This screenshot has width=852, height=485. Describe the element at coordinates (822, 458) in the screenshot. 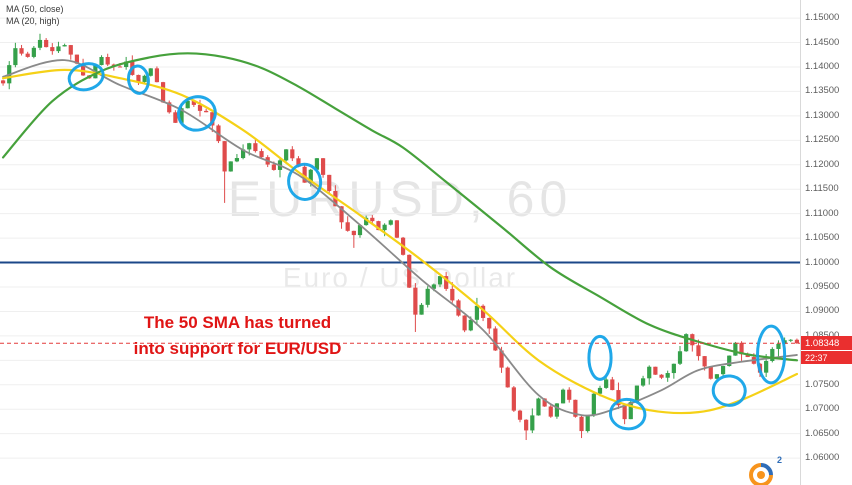

I see `y-axis-label: 1.06000` at that location.